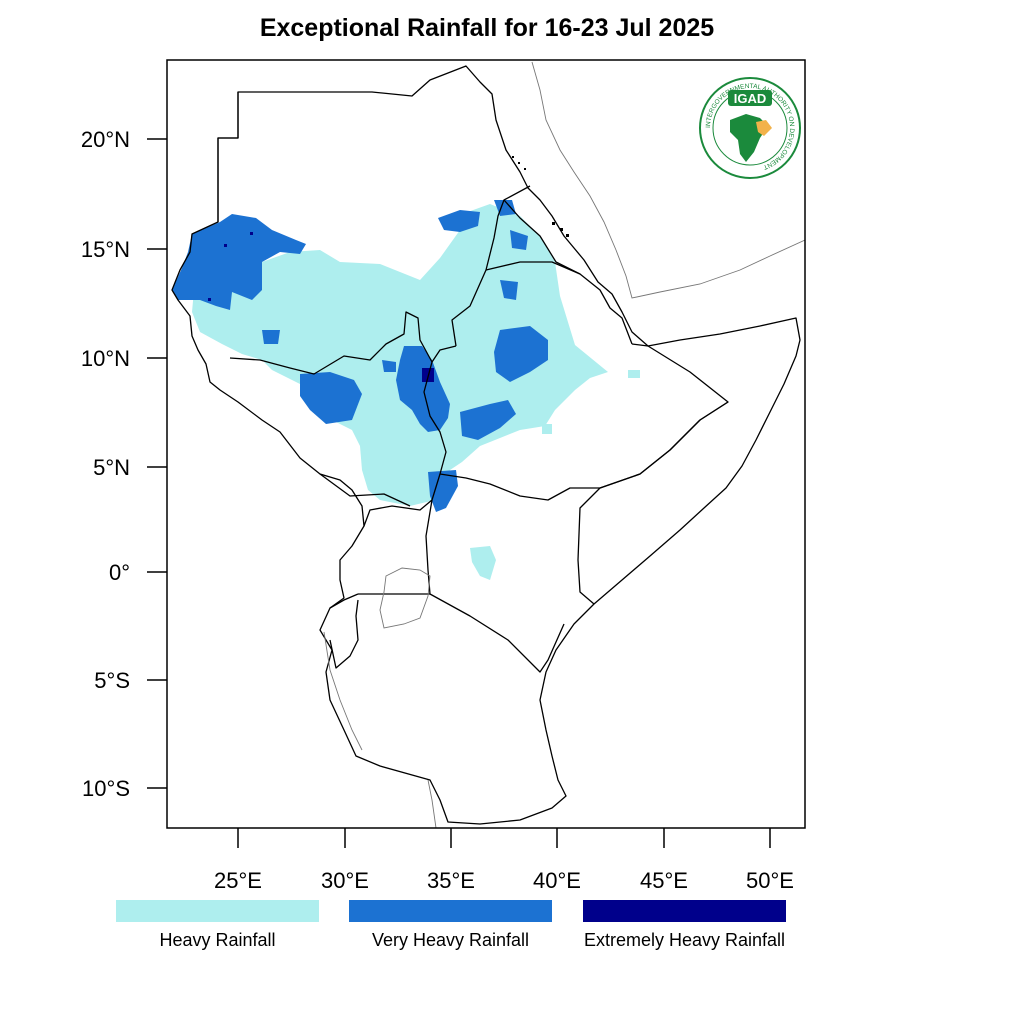  What do you see at coordinates (112, 680) in the screenshot?
I see `lat-tick-label: 5°S` at bounding box center [112, 680].